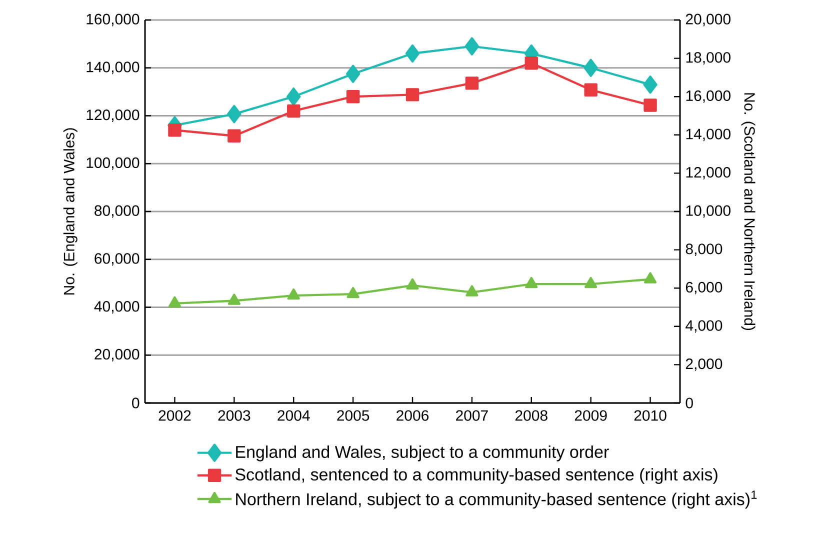 The width and height of the screenshot is (826, 558). I want to click on x-tick-label: 2004, so click(294, 415).